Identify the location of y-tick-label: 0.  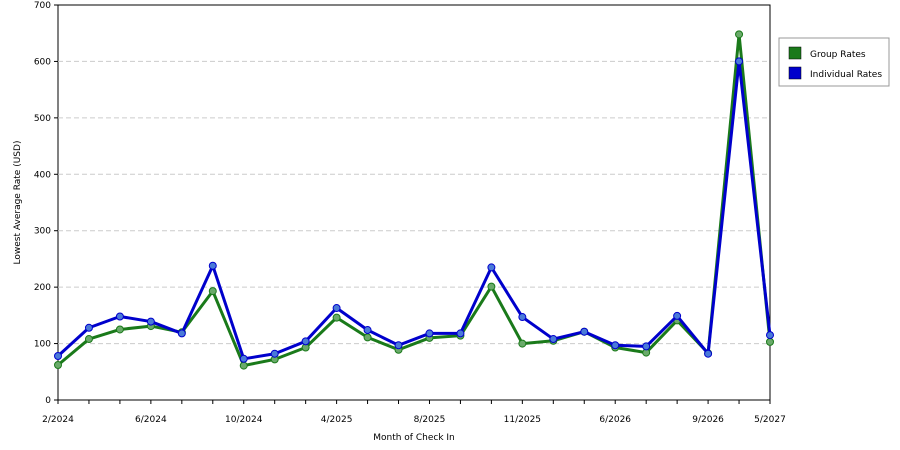
(48, 401).